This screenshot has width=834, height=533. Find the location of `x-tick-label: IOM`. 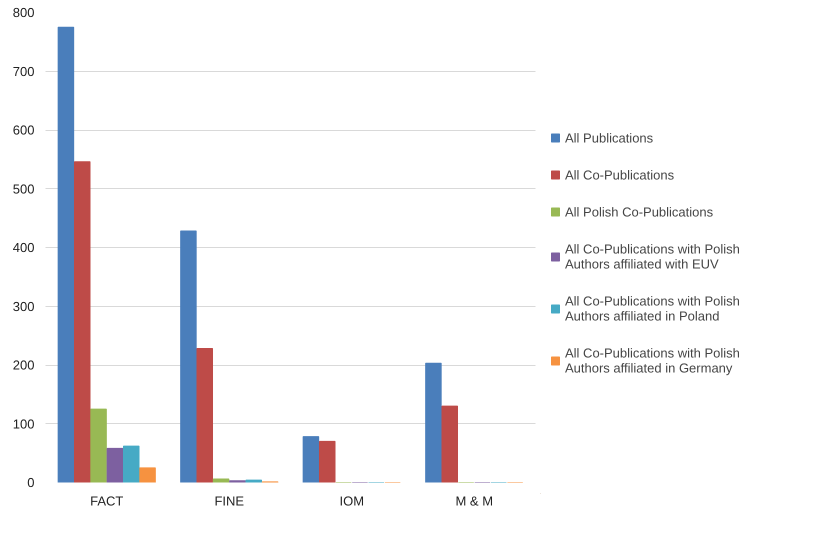

x-tick-label: IOM is located at coordinates (351, 501).